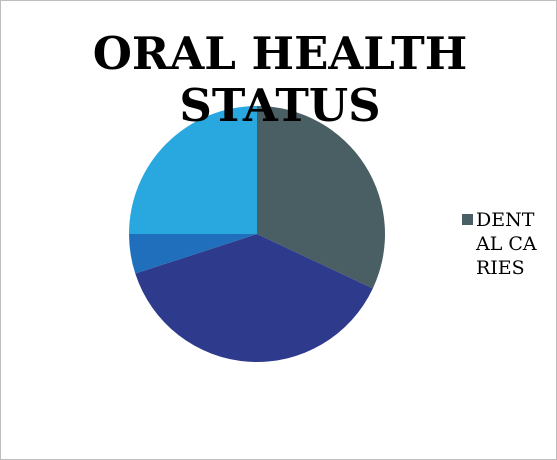 This screenshot has height=460, width=557. I want to click on legend-label: DENTAL CARIES, so click(507, 244).